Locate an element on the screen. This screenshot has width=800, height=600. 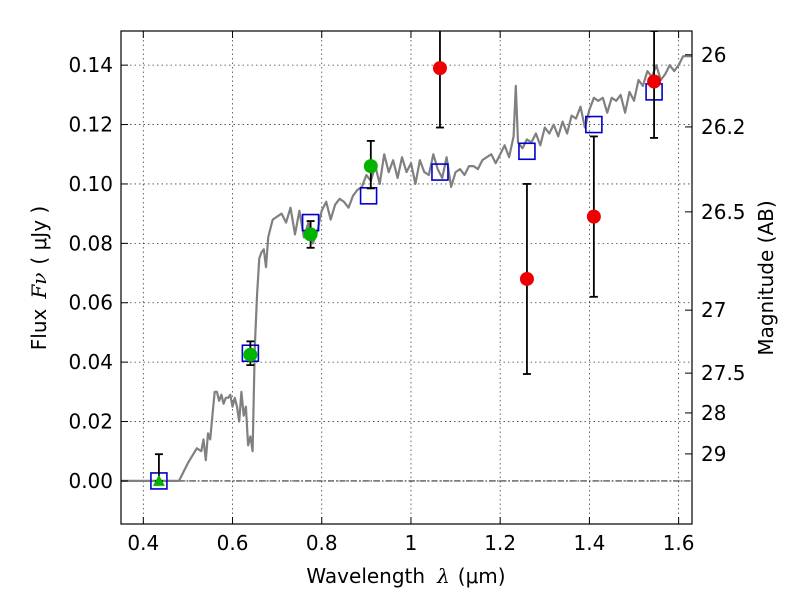
right-tick-label: 27 is located at coordinates (713, 310).